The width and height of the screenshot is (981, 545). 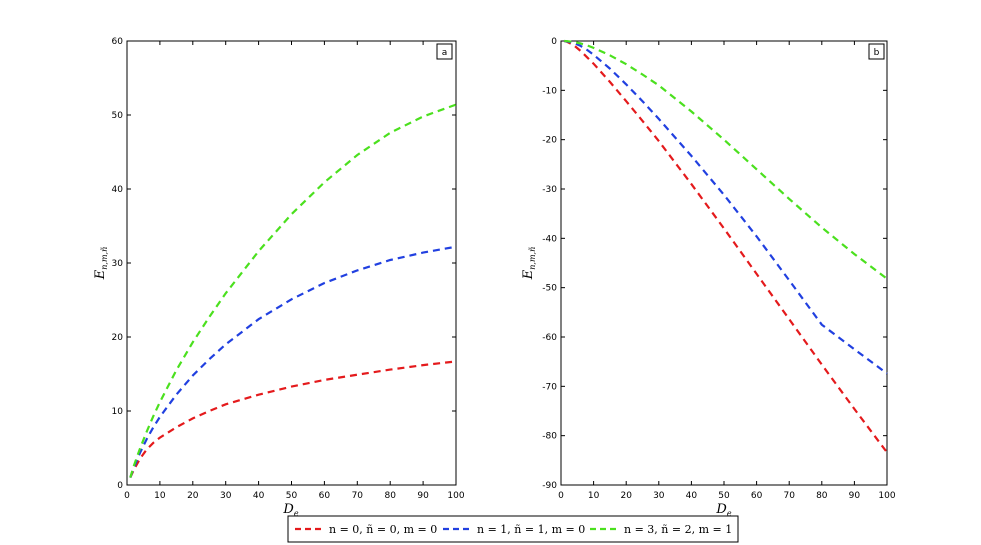 I want to click on x-tick-label-a-5: 50, so click(x=292, y=496).